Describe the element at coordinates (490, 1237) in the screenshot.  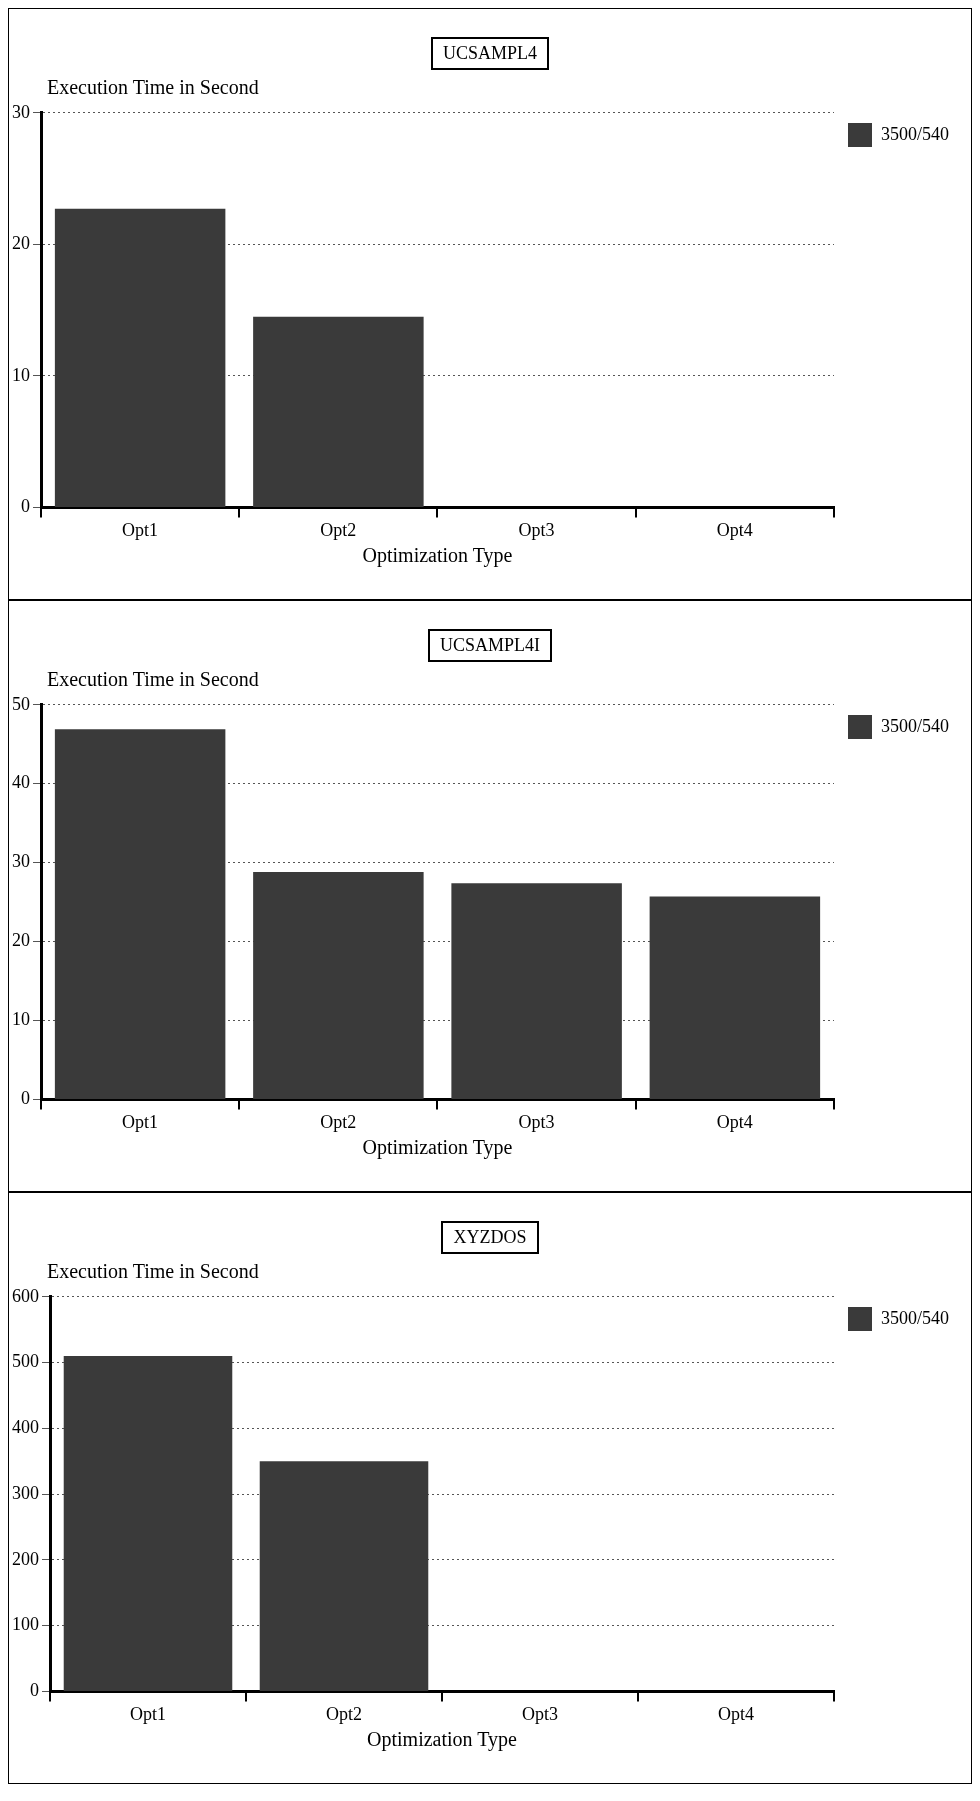
I see `chart-title: XYZDOS` at that location.